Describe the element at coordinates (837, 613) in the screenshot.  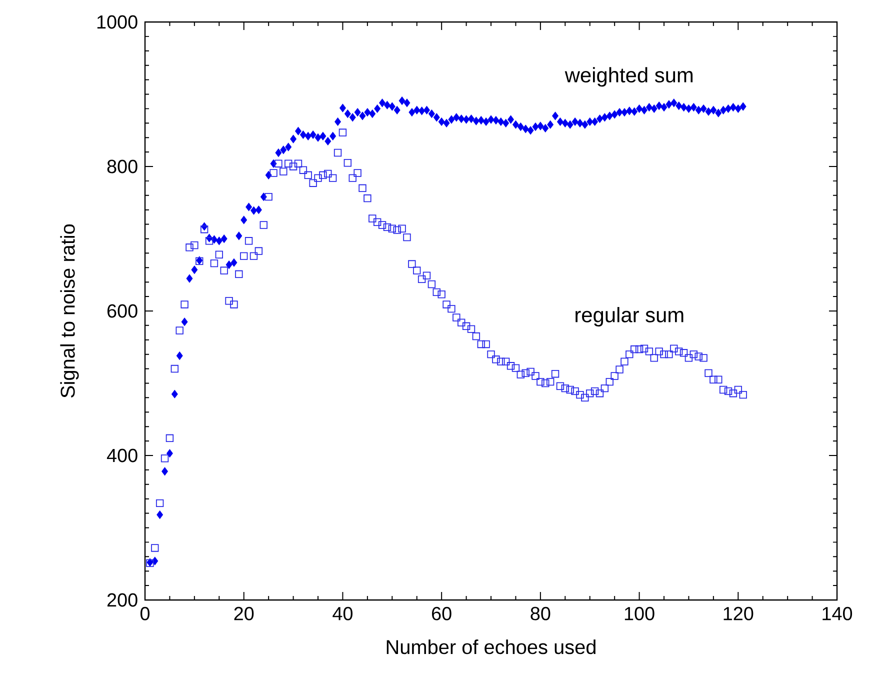
I see `x-tick-label: 140` at that location.